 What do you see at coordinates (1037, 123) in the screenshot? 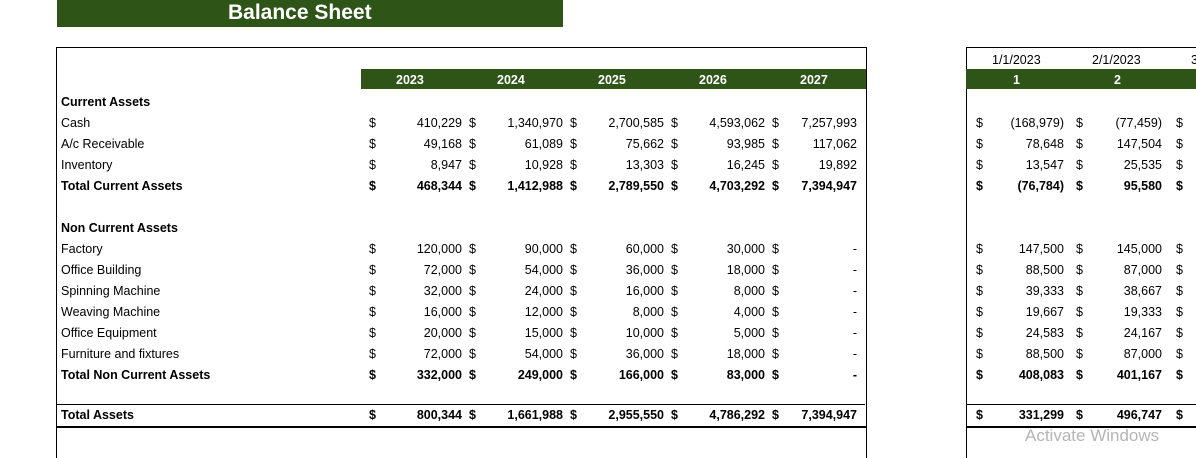
I see `monthly-cell-cash-1: (168,979)` at bounding box center [1037, 123].